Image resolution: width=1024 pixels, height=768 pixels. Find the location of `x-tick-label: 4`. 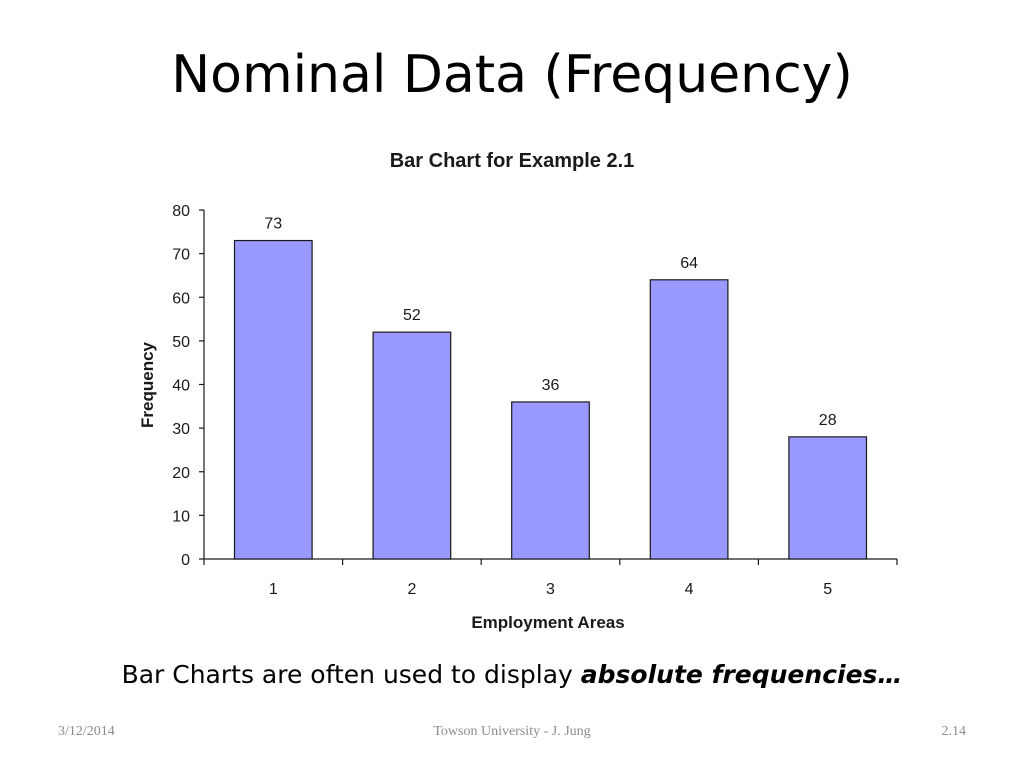

x-tick-label: 4 is located at coordinates (689, 589).